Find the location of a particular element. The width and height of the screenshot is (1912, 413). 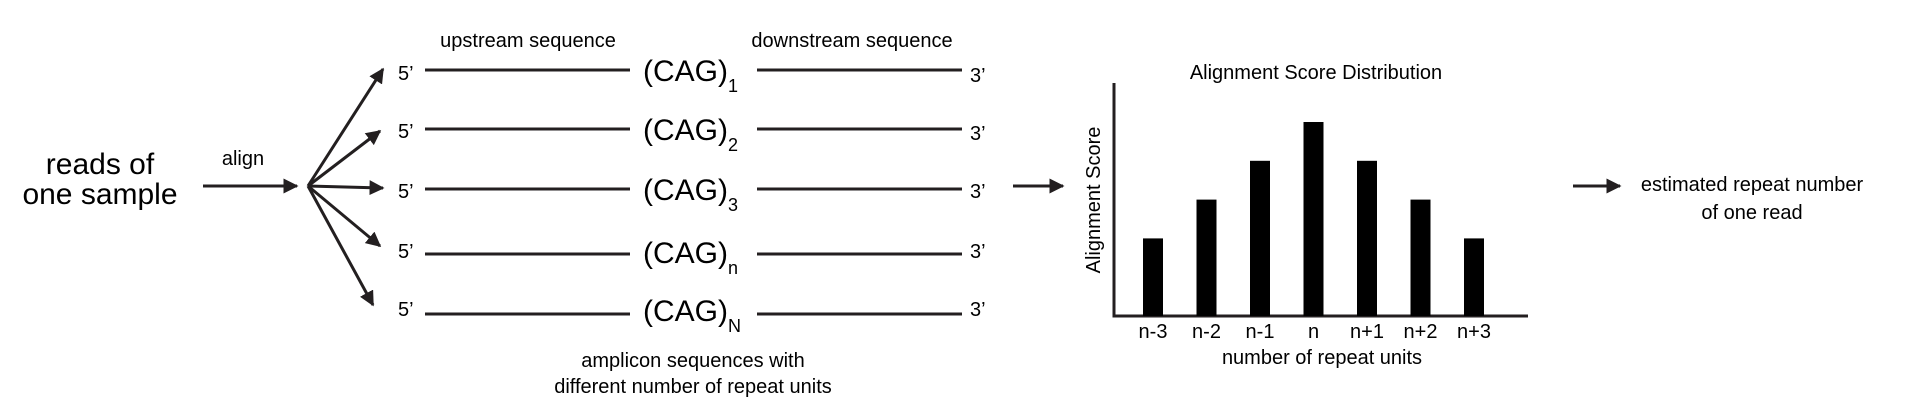

input-label-line2: one sample is located at coordinates (99, 194).